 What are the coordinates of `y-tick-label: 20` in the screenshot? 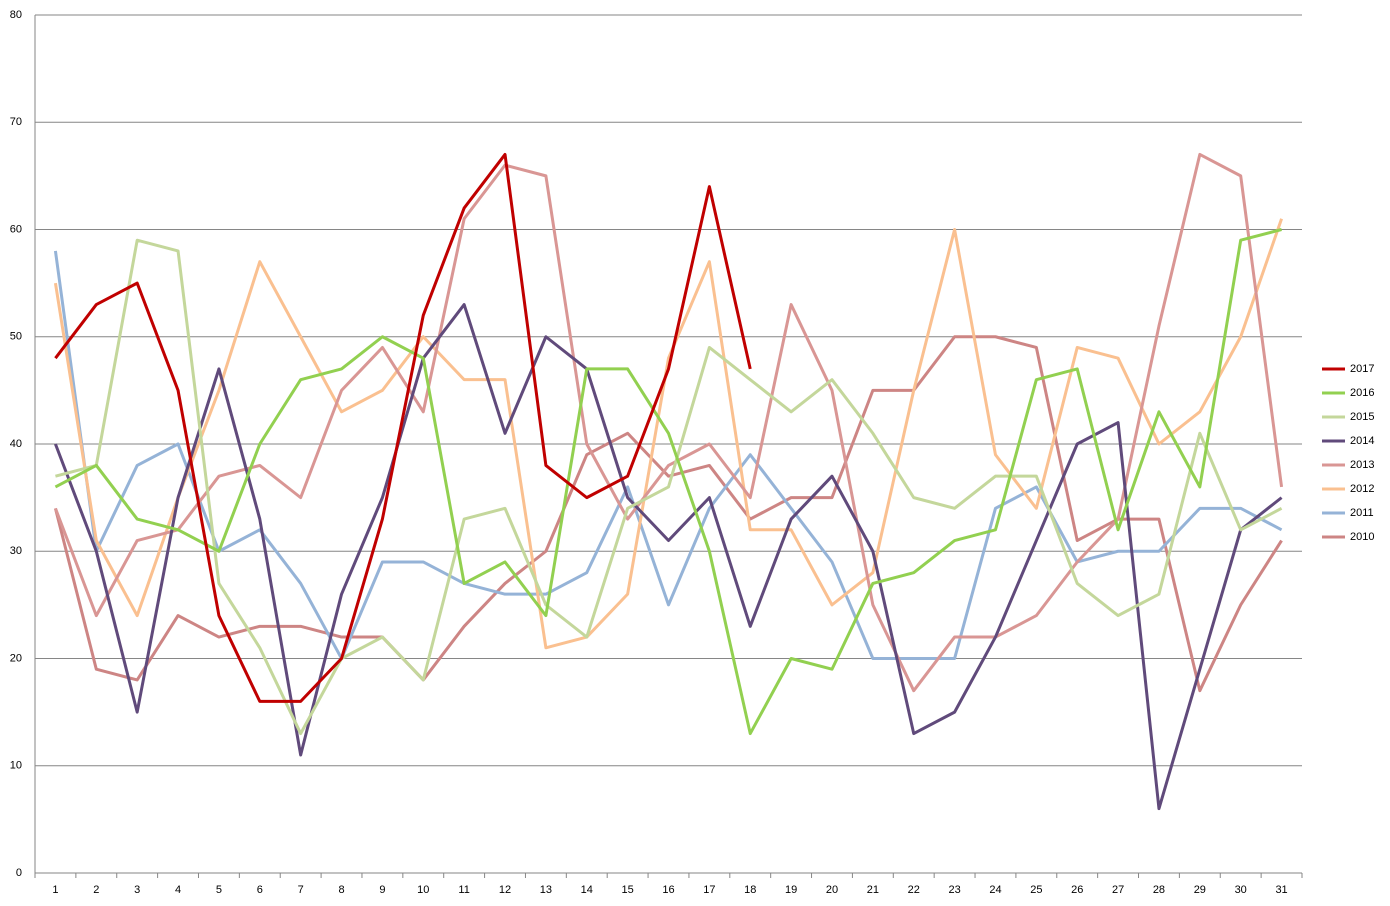 It's located at (16, 658).